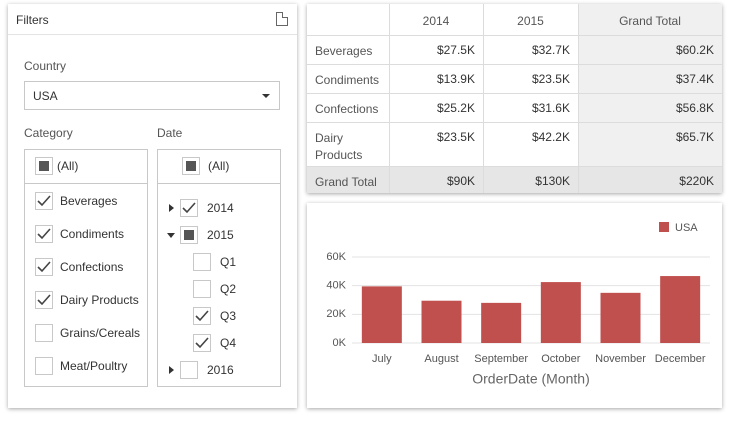 The height and width of the screenshot is (423, 736). Describe the element at coordinates (32, 20) in the screenshot. I see `panel-title: Filters` at that location.